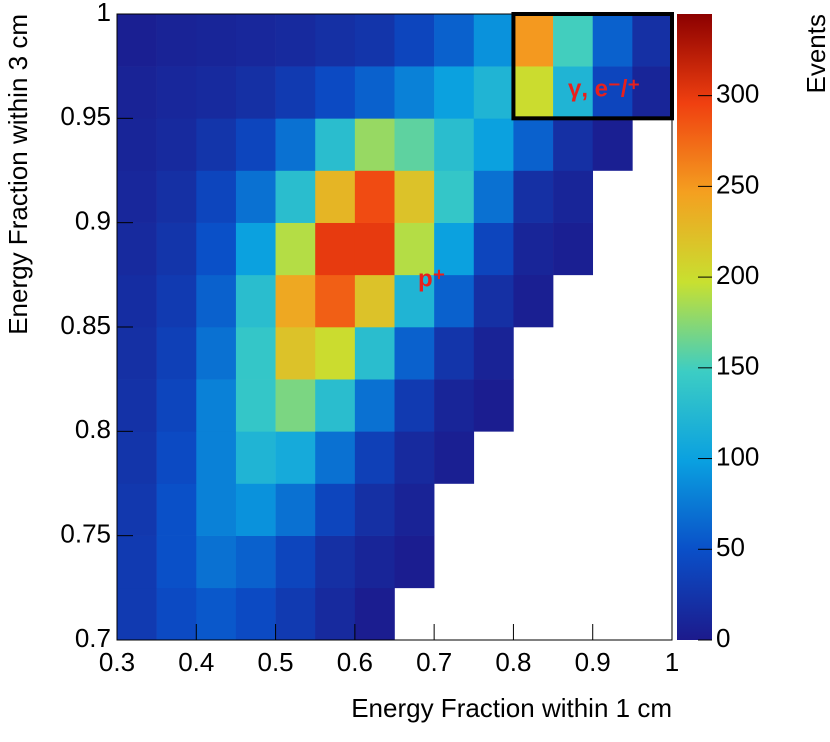 The image size is (830, 742). Describe the element at coordinates (93, 221) in the screenshot. I see `y-tick-label: 0.9` at that location.